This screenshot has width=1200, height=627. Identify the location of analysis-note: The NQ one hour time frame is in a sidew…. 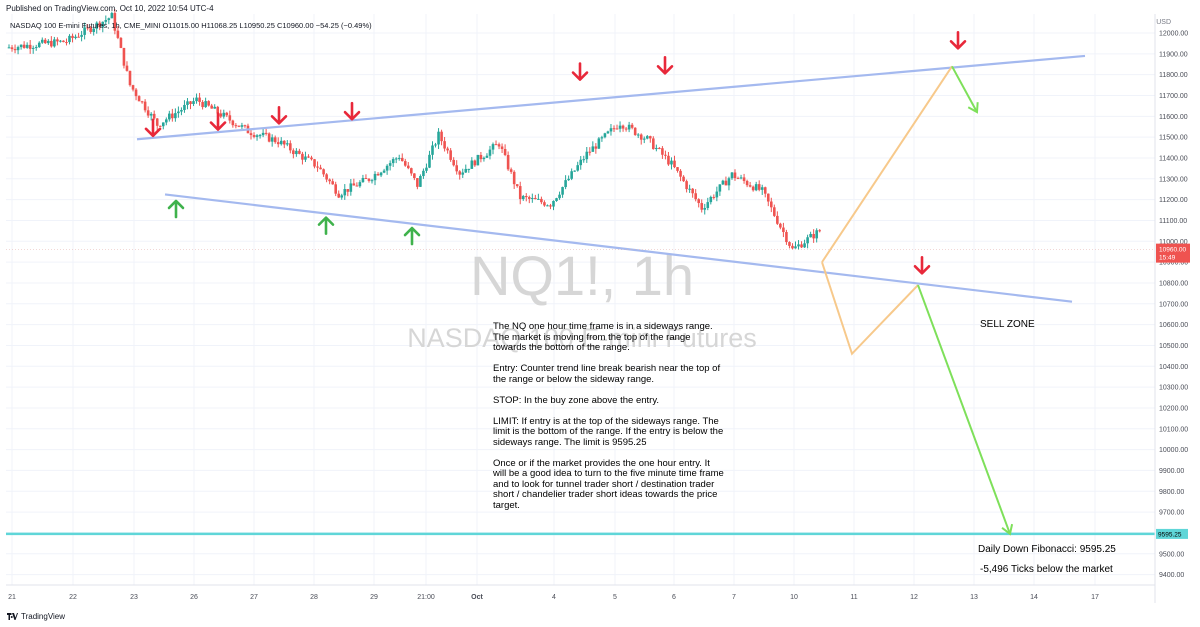
(609, 421).